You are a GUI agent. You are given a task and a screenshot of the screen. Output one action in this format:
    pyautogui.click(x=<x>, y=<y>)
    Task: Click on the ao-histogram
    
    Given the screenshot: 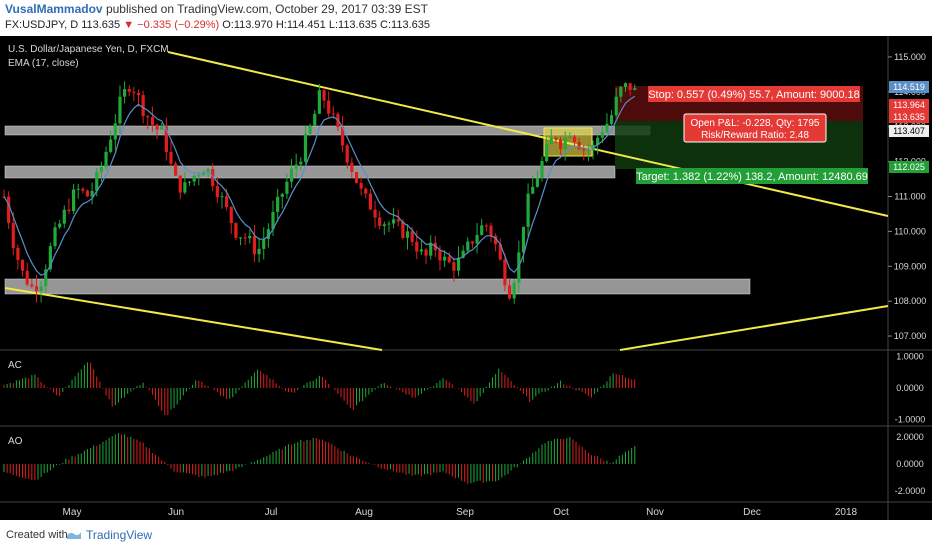 What is the action you would take?
    pyautogui.click(x=319, y=458)
    